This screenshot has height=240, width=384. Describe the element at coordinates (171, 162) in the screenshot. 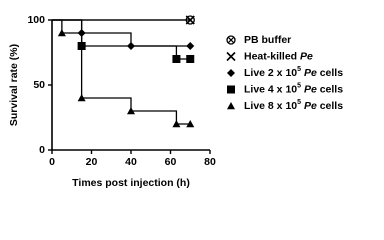

I see `x-tick-label: 60` at that location.